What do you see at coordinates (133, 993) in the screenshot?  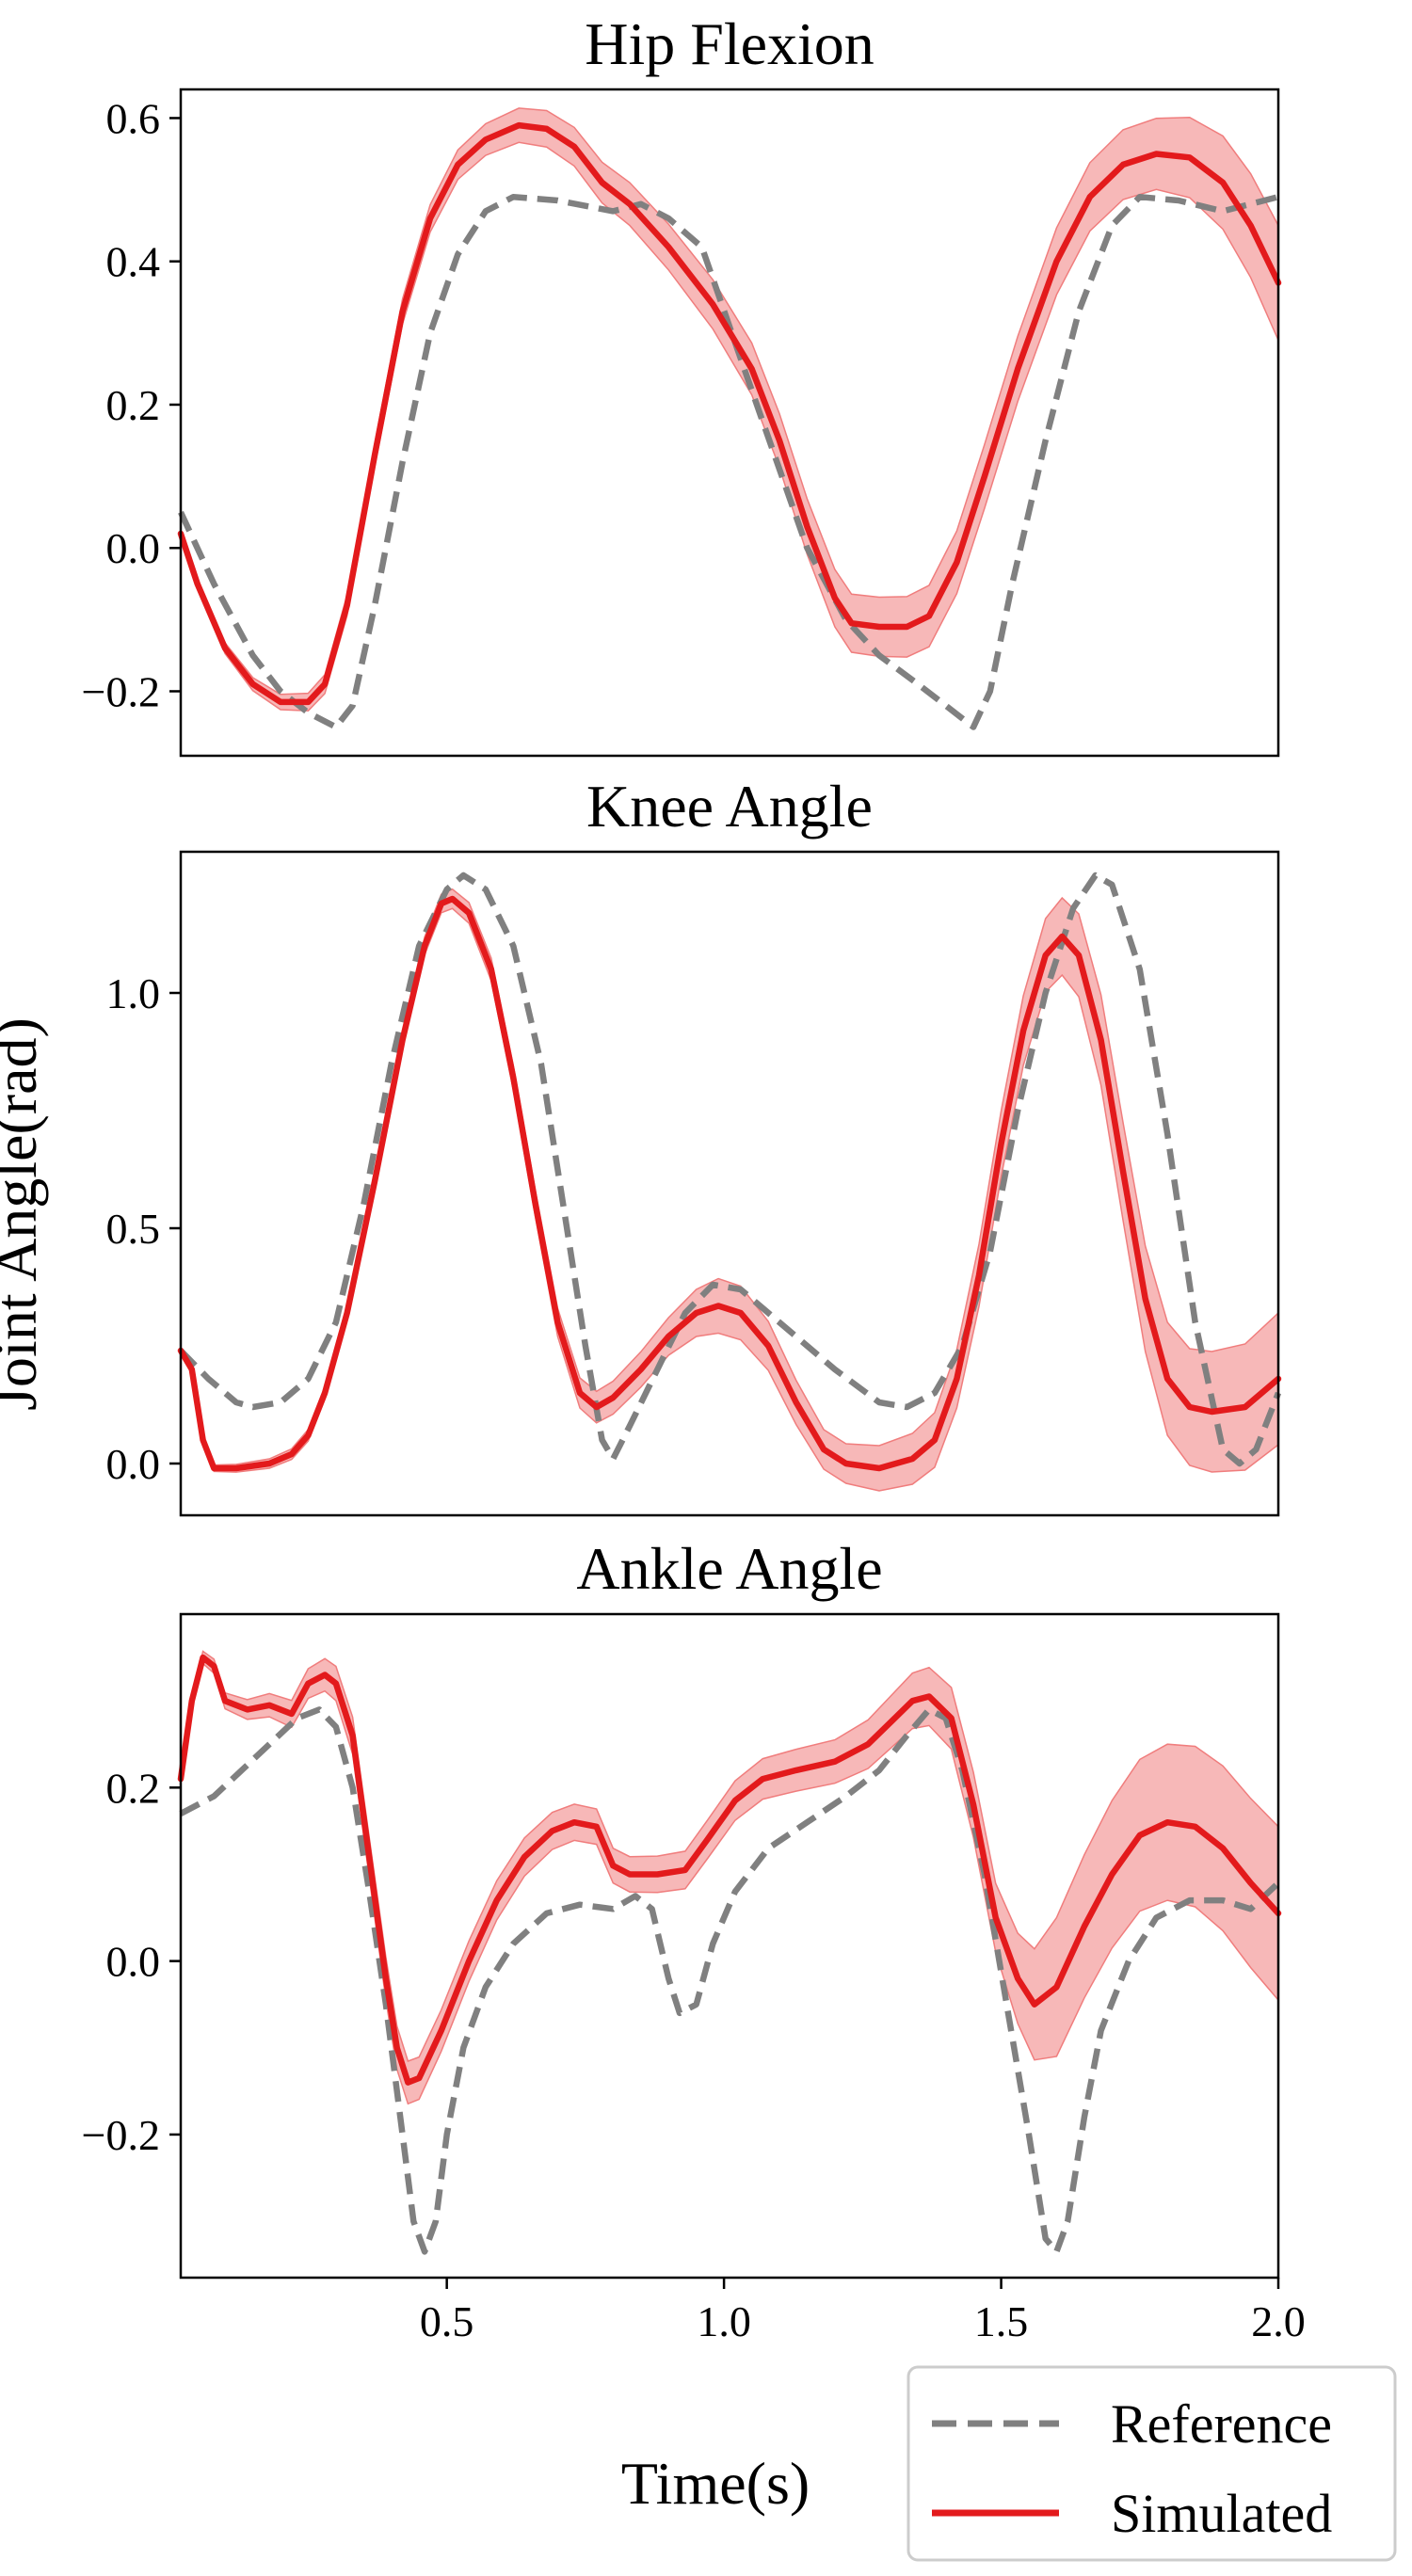 I see `y-tick-label: 1.0` at bounding box center [133, 993].